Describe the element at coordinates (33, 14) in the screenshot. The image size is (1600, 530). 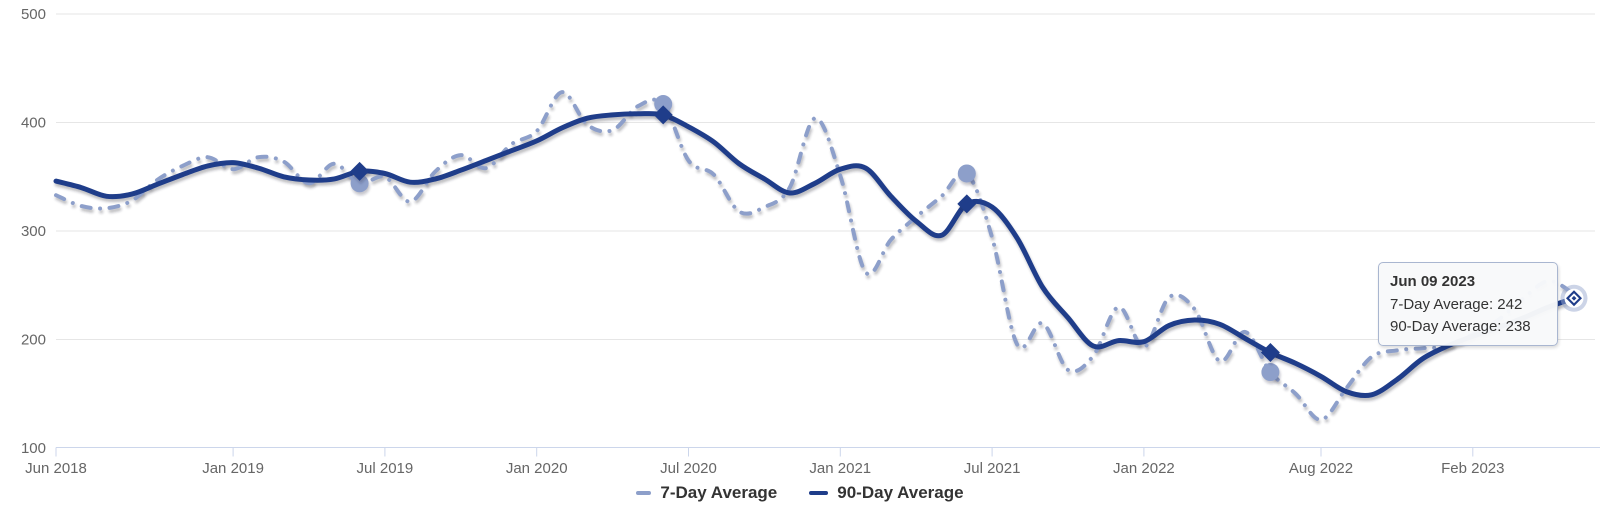
I see `y-axis-label: 500` at that location.